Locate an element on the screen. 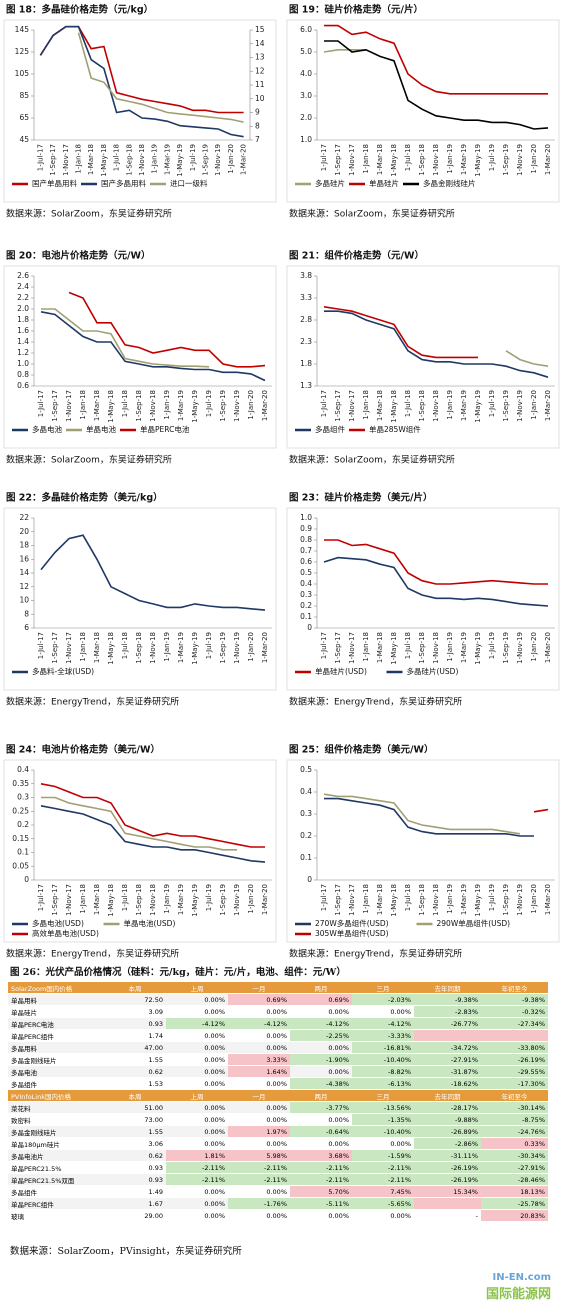 This screenshot has height=1310, width=565. y-tick-label: 2.2 is located at coordinates (23, 297).